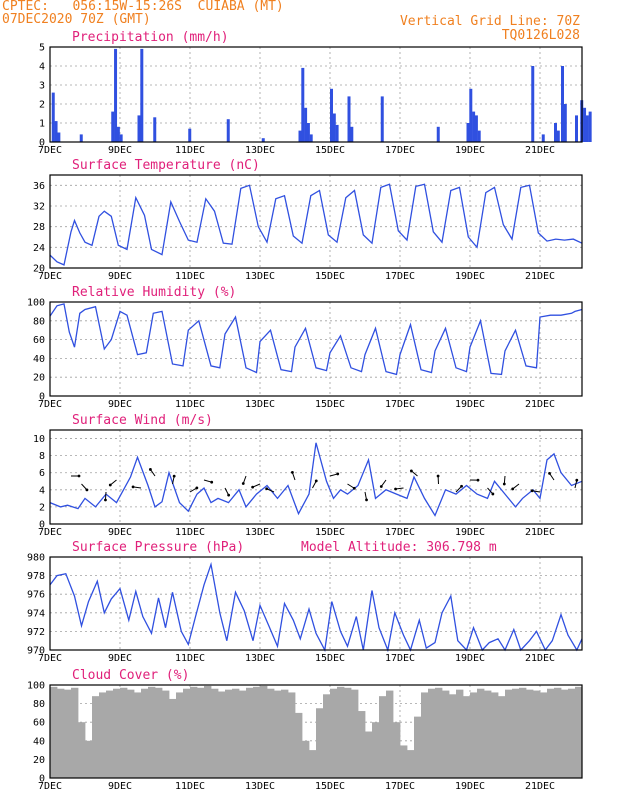 Image resolution: width=618 pixels, height=800 pixels. I want to click on y-tick-label: 8, so click(42, 456).